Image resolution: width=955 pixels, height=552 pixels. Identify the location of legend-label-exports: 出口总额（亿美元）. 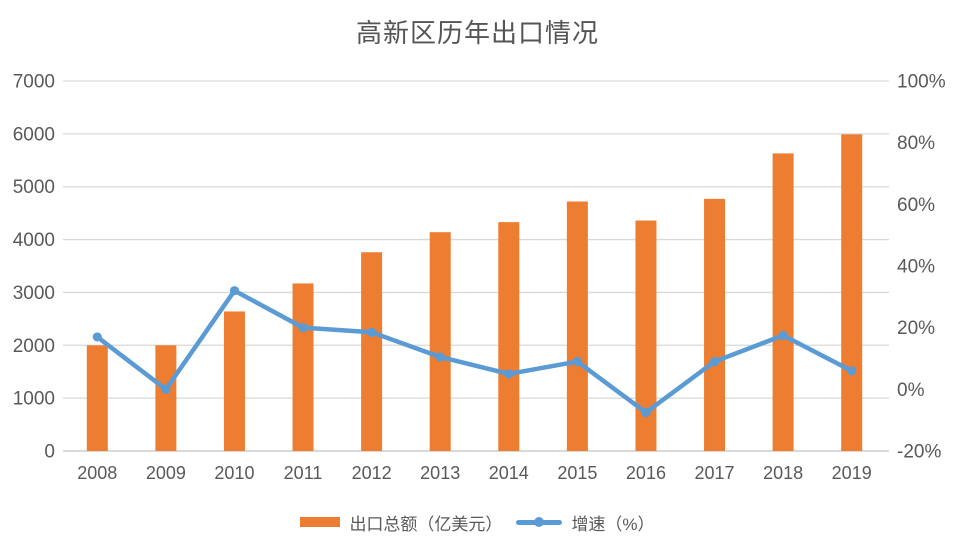
(426, 524).